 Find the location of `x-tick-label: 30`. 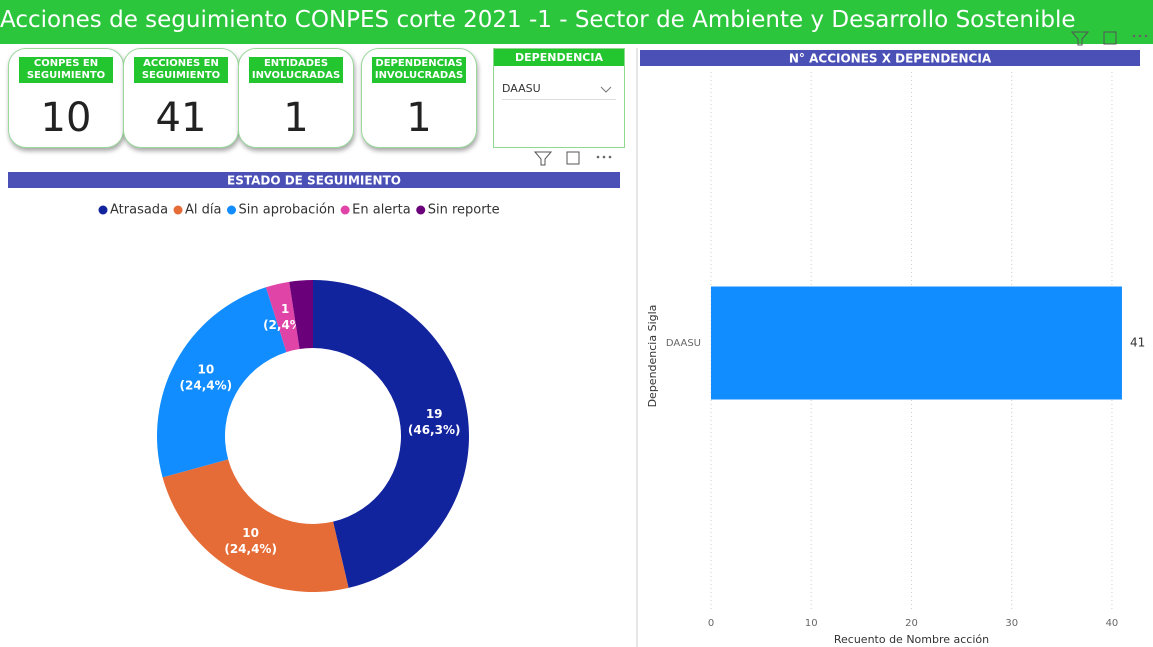

x-tick-label: 30 is located at coordinates (1011, 623).